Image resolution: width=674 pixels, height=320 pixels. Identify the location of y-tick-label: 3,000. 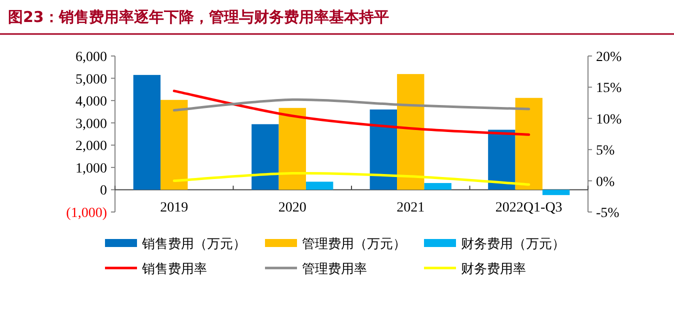
(91, 124).